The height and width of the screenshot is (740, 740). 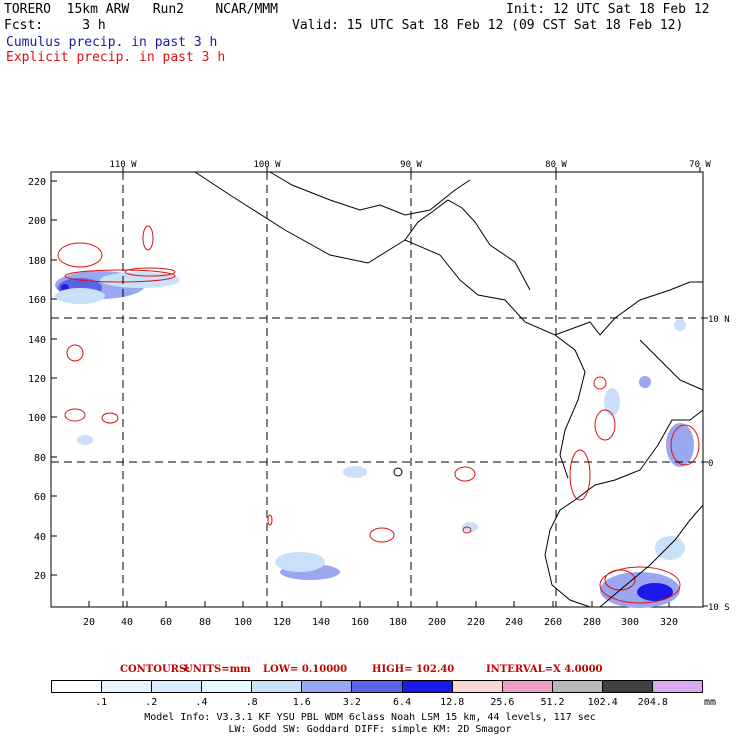 I want to click on x-tick: 260, so click(x=553, y=622).